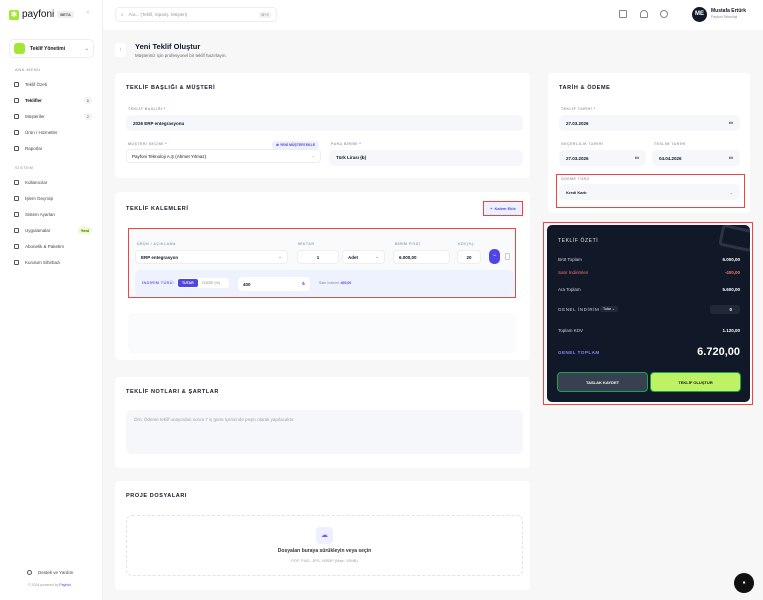 This screenshot has height=600, width=763. Describe the element at coordinates (171, 88) in the screenshot. I see `section-title: TEKLİF BAŞLIĞI & MÜŞTERİ` at that location.